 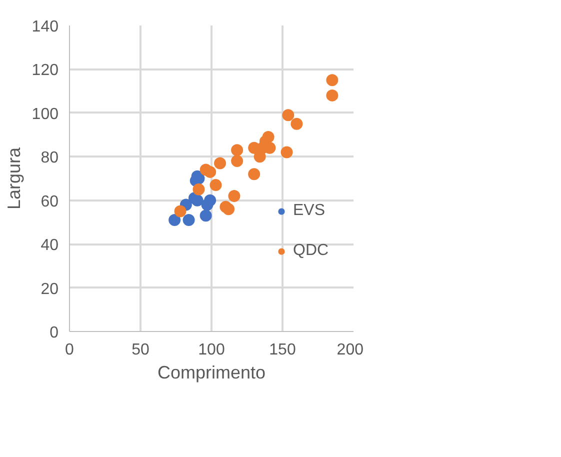 I want to click on x-tick-label: 100, so click(x=211, y=350).